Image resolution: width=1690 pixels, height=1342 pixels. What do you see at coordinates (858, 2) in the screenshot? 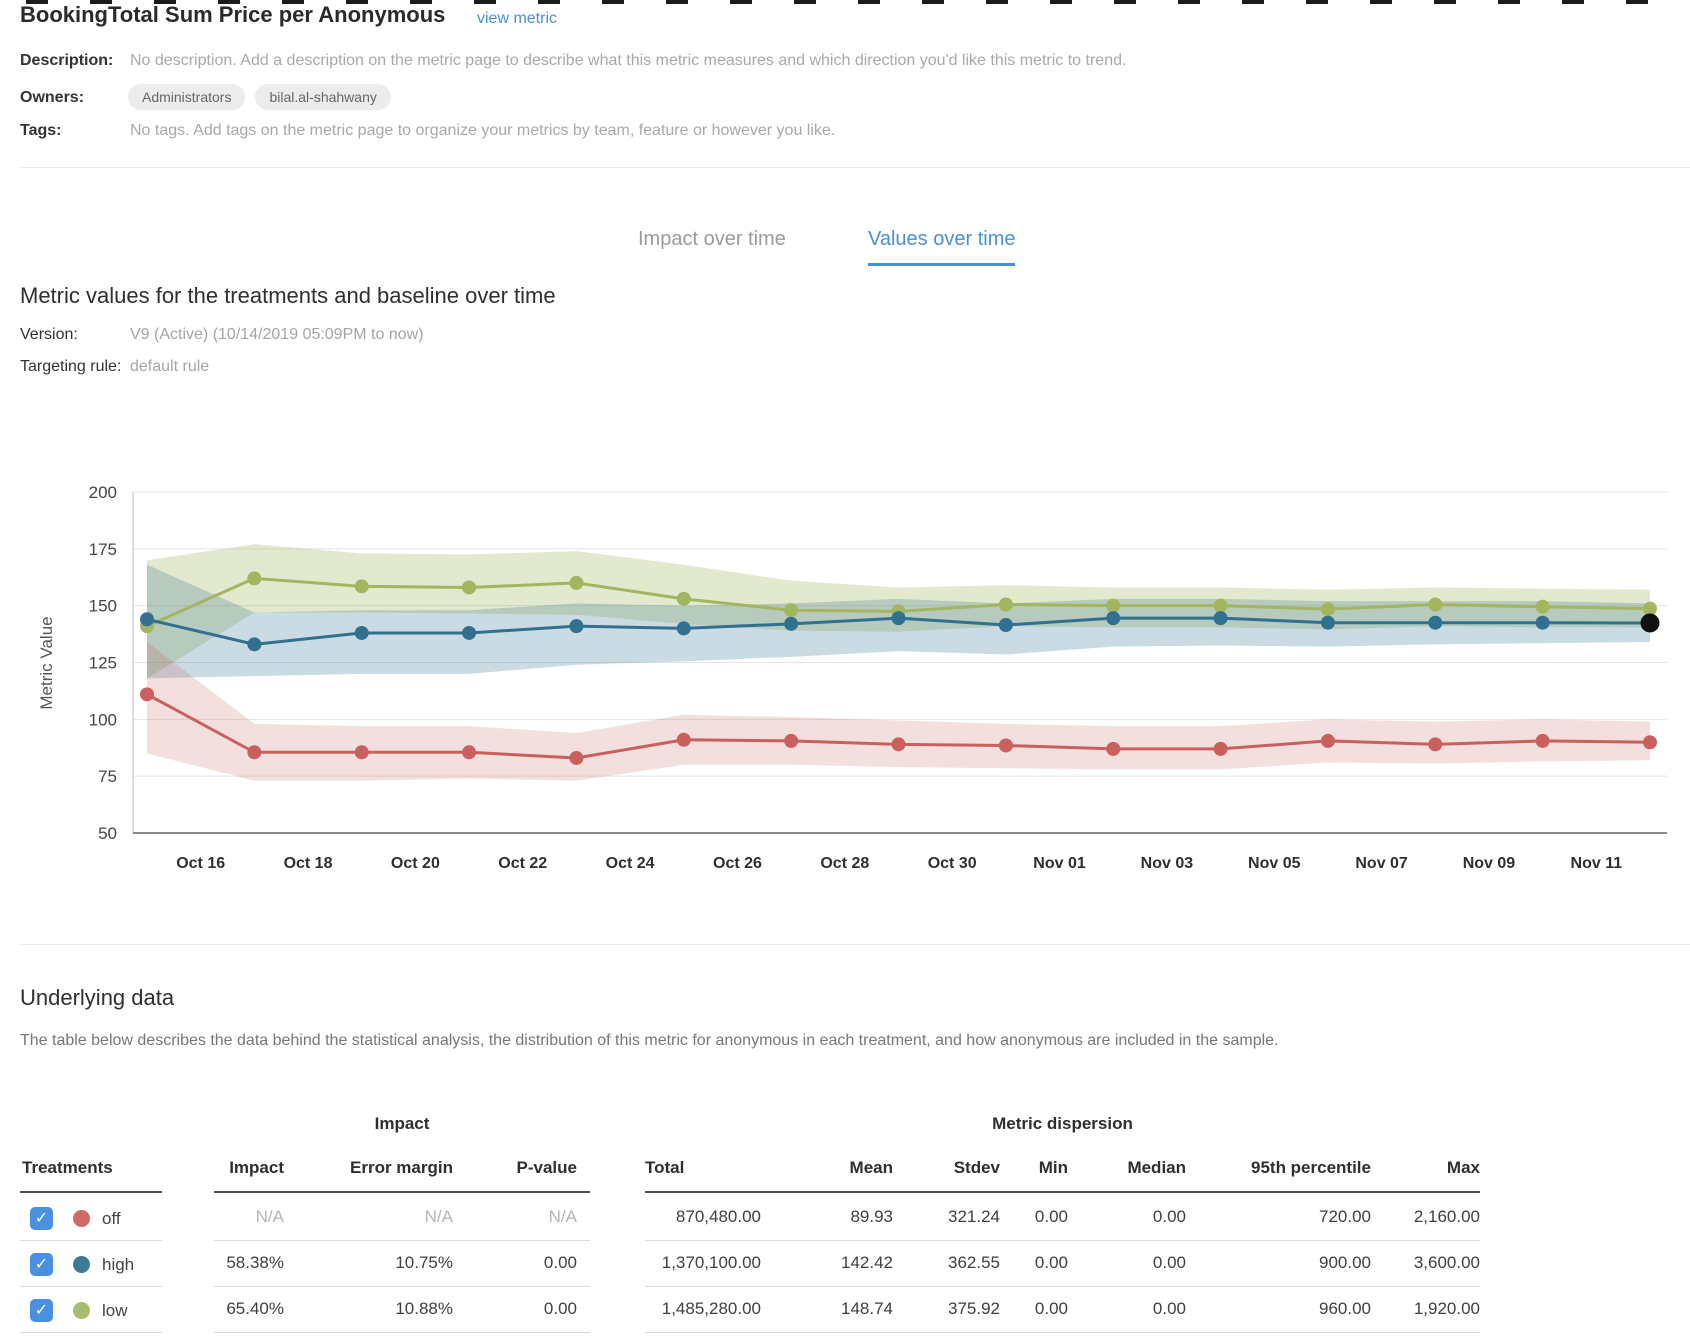
I see `cut-off-content-strip` at bounding box center [858, 2].